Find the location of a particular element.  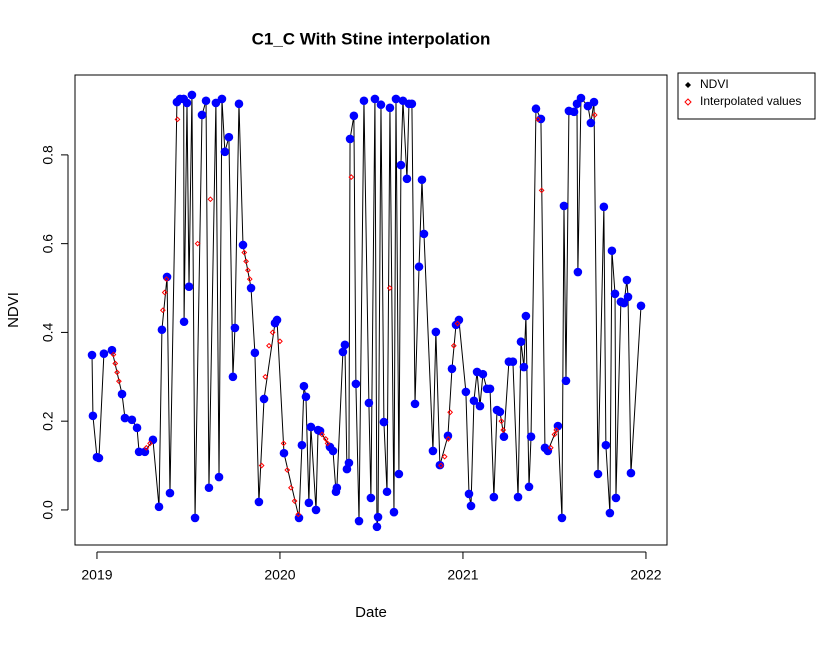

x-tick-label: 2021 is located at coordinates (462, 575).